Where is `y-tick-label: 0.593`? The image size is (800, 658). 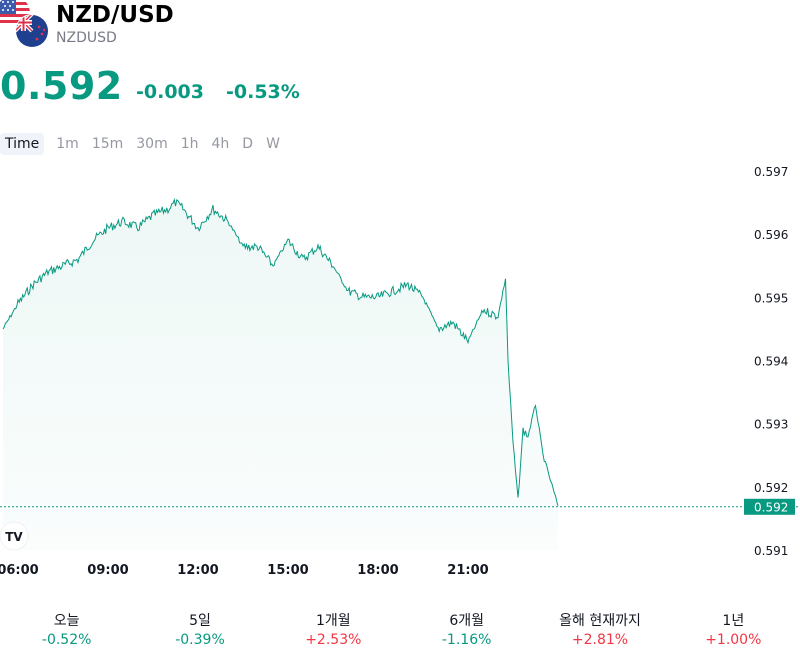 y-tick-label: 0.593 is located at coordinates (771, 425).